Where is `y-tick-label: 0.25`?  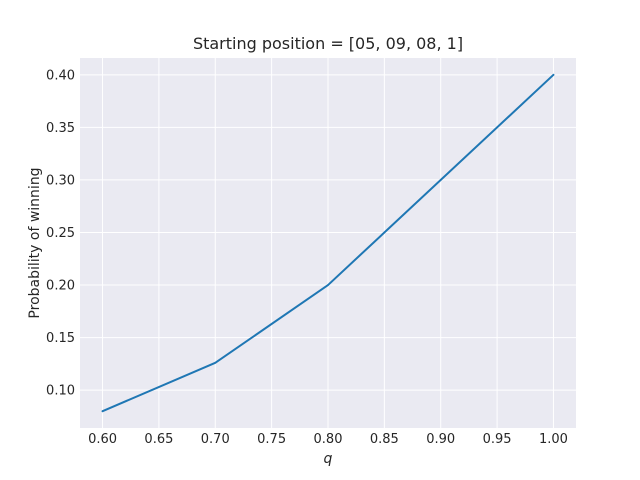
y-tick-label: 0.25 is located at coordinates (60, 233).